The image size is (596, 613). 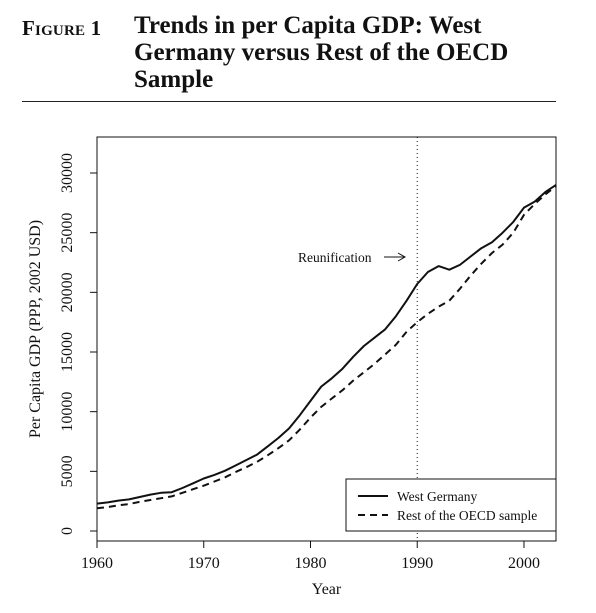 I want to click on x-tick-label: 1980, so click(x=310, y=563).